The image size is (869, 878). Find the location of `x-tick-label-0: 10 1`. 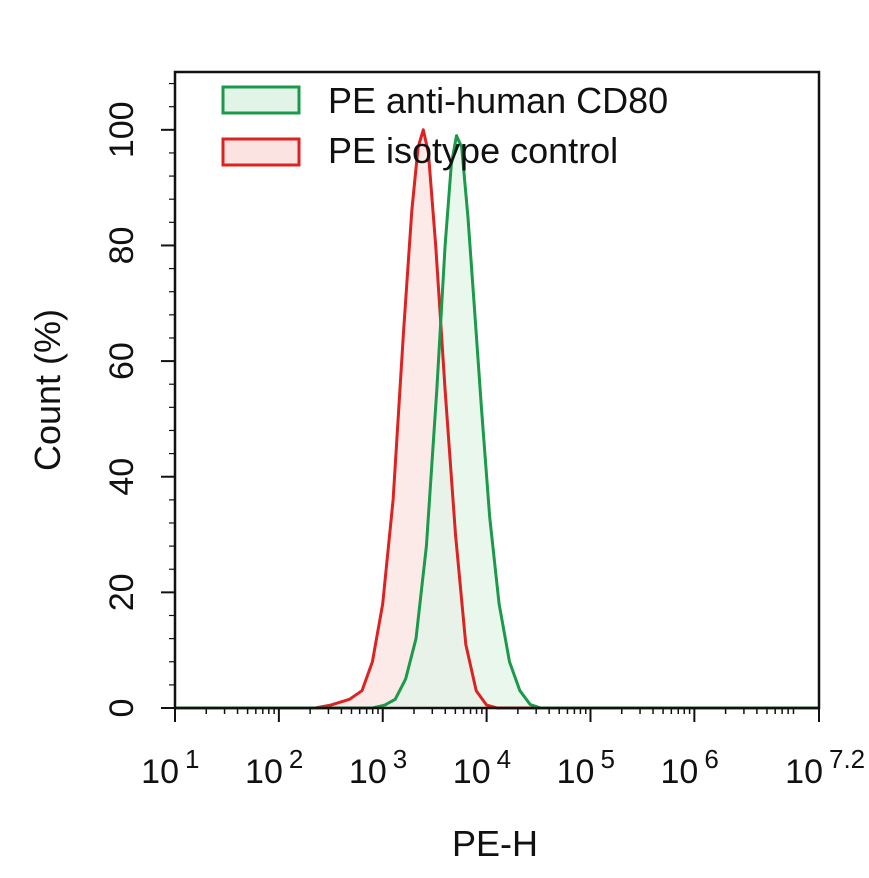

x-tick-label-0: 10 1 is located at coordinates (170, 767).